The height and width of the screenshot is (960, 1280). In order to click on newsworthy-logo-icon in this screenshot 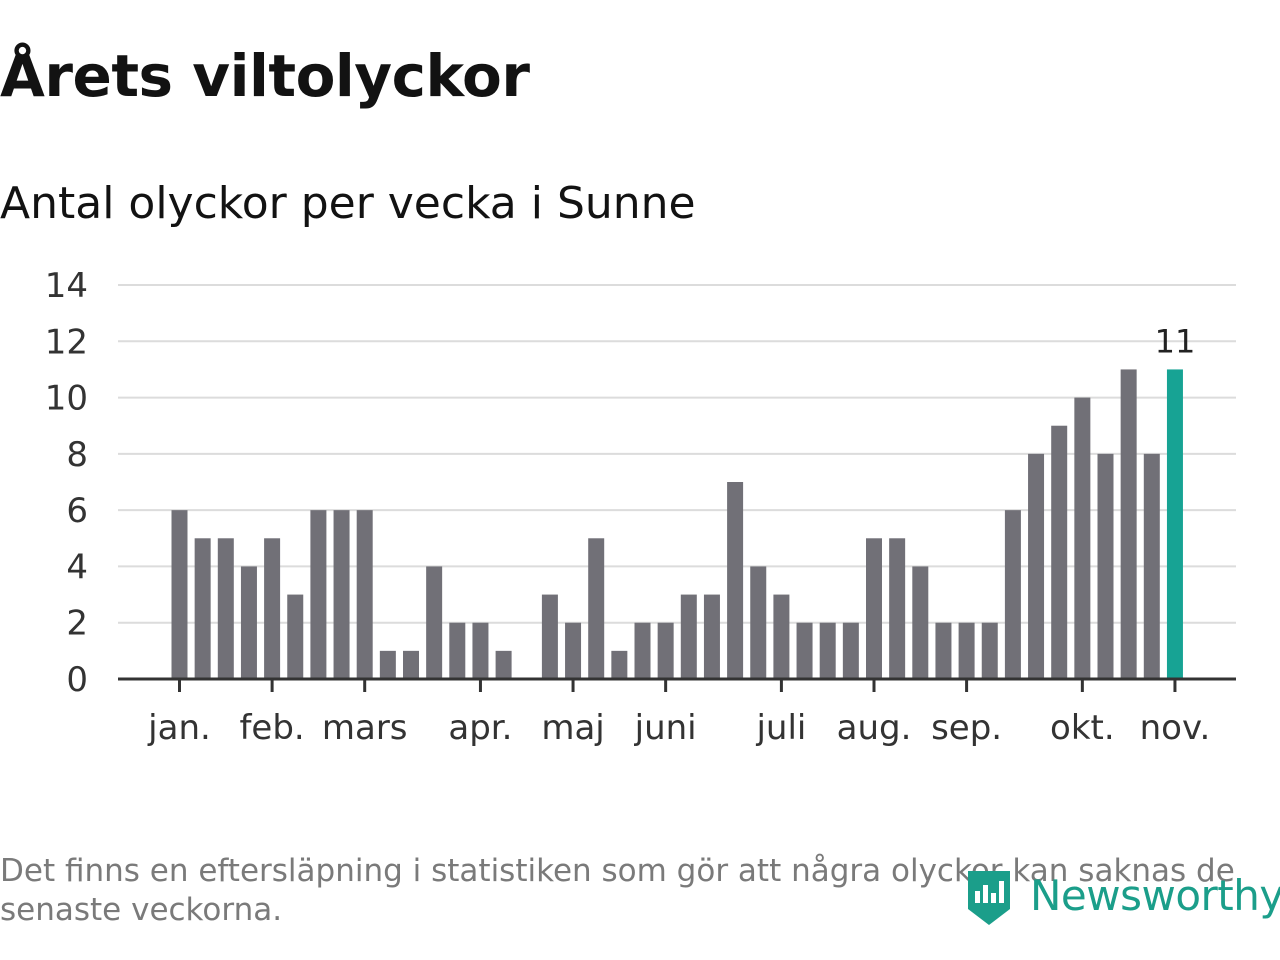, I will do `click(989, 898)`.